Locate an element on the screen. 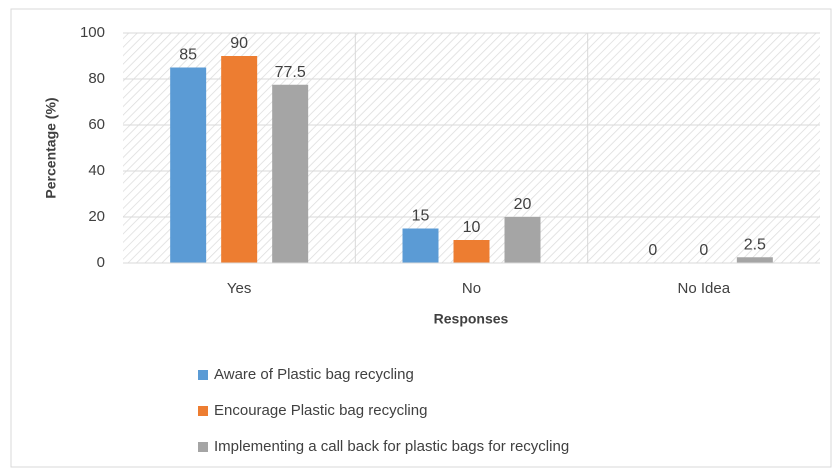  y-tick-label: 40 is located at coordinates (96, 170).